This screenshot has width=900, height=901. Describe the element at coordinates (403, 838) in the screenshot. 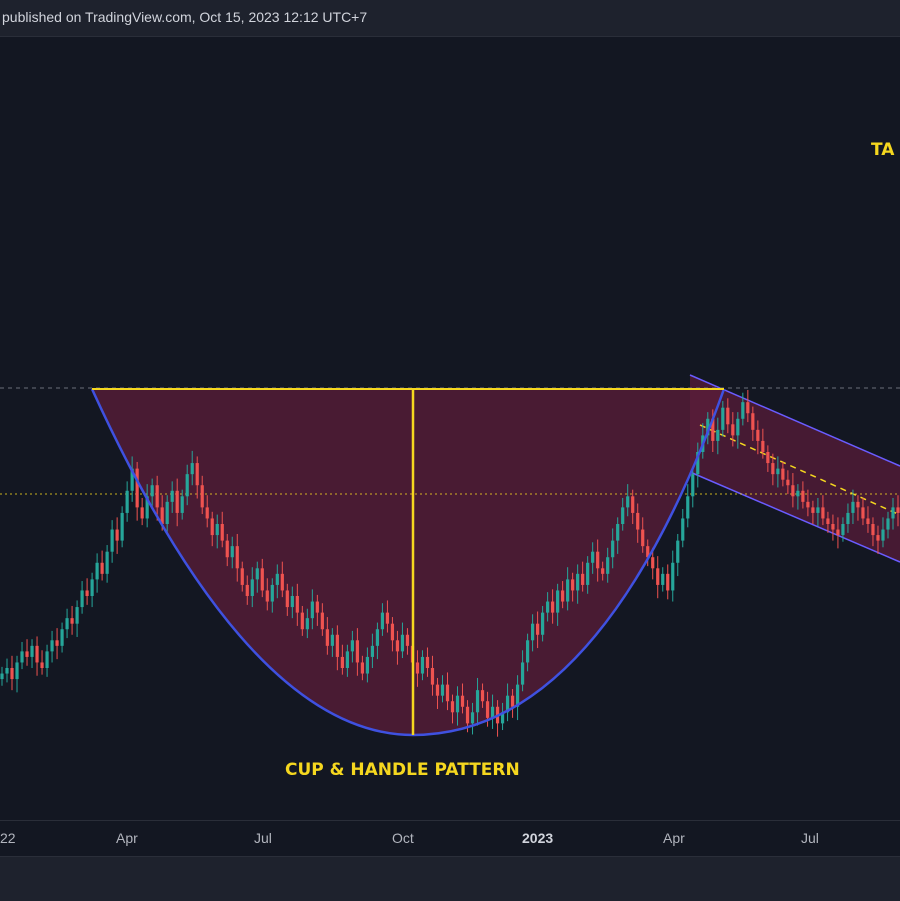

I see `x-tick-label: Oct` at that location.